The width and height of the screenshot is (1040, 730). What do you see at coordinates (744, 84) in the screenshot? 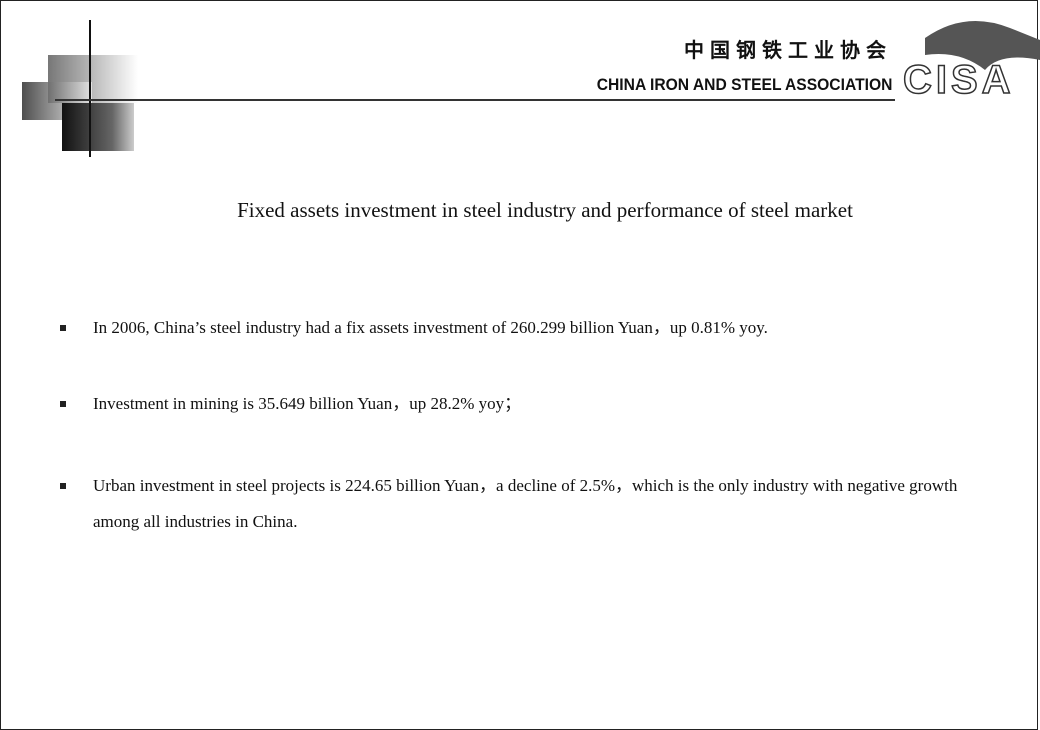
I see `org-name-en: CHINA IRON AND STEEL ASSOCIATION` at bounding box center [744, 84].